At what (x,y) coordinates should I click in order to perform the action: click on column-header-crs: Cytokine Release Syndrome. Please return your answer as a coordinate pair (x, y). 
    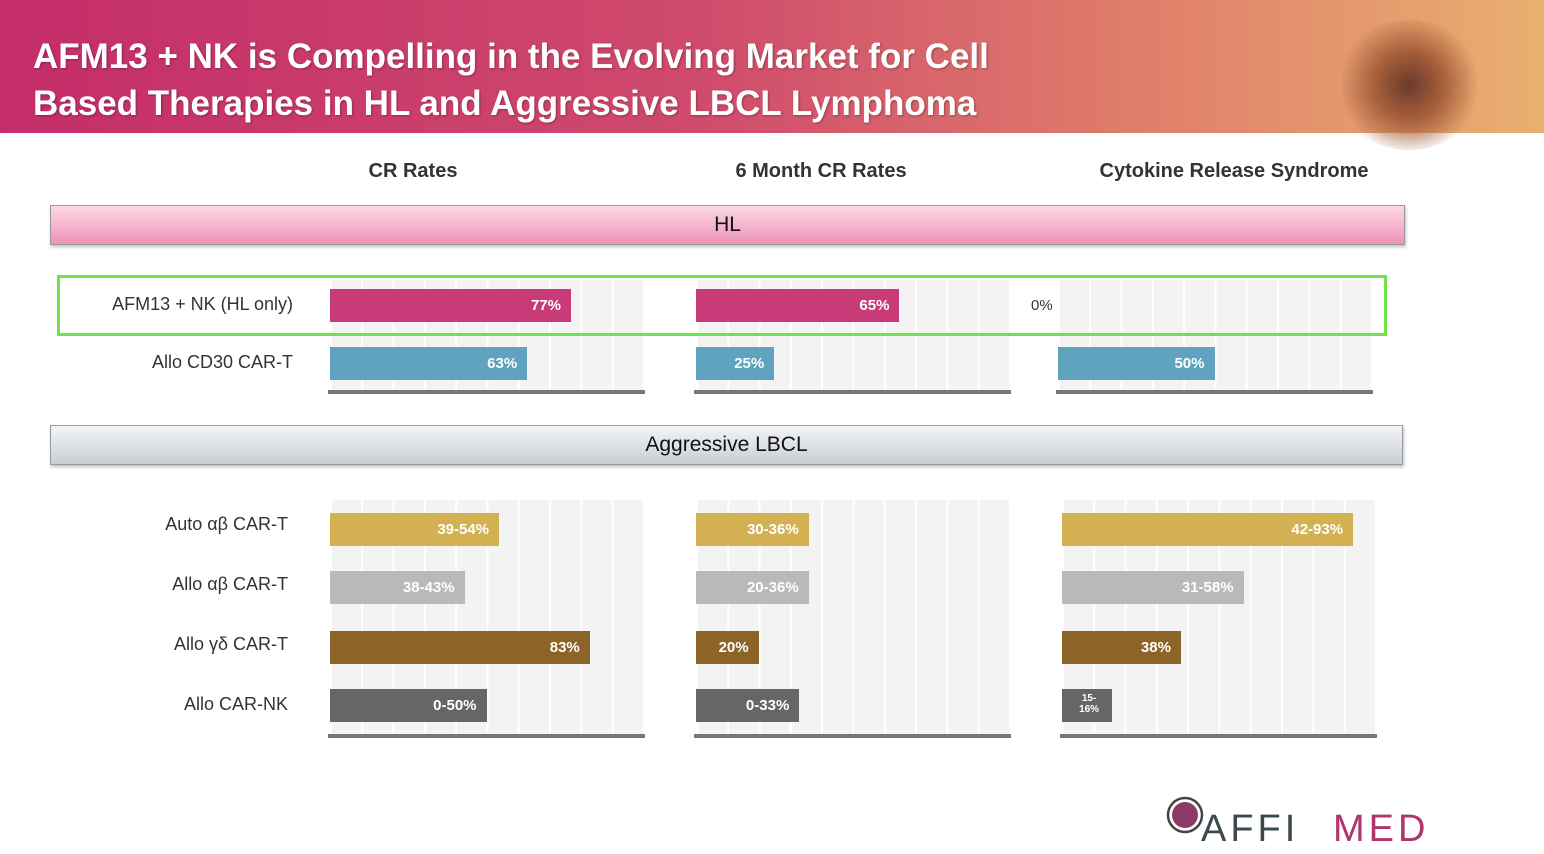
    Looking at the image, I should click on (1234, 171).